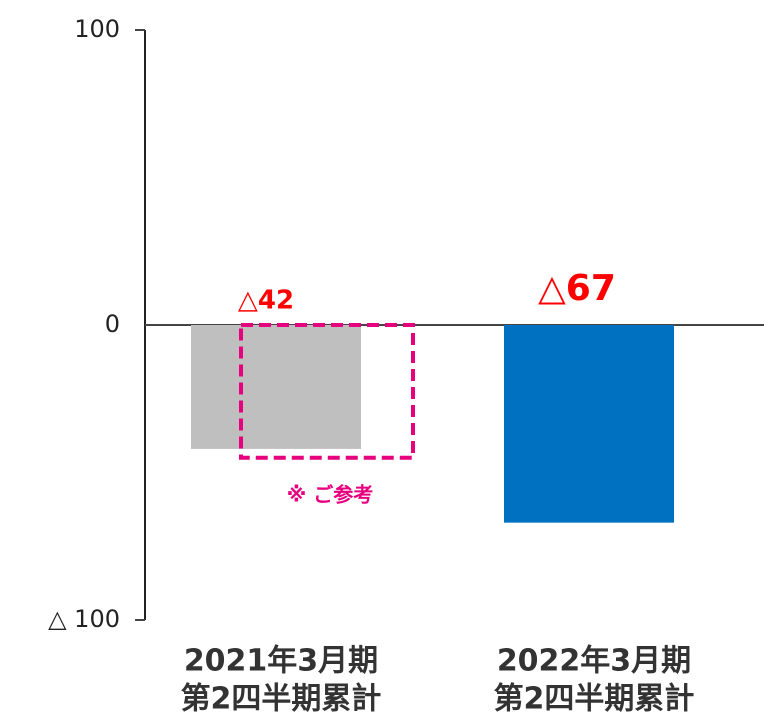  I want to click on y-tick-label: 0, so click(112, 324).